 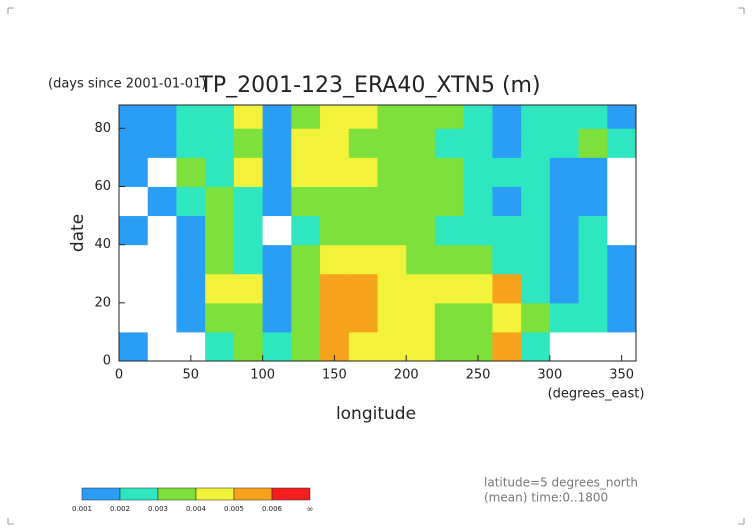 What do you see at coordinates (478, 375) in the screenshot?
I see `x-tick-label: 250` at bounding box center [478, 375].